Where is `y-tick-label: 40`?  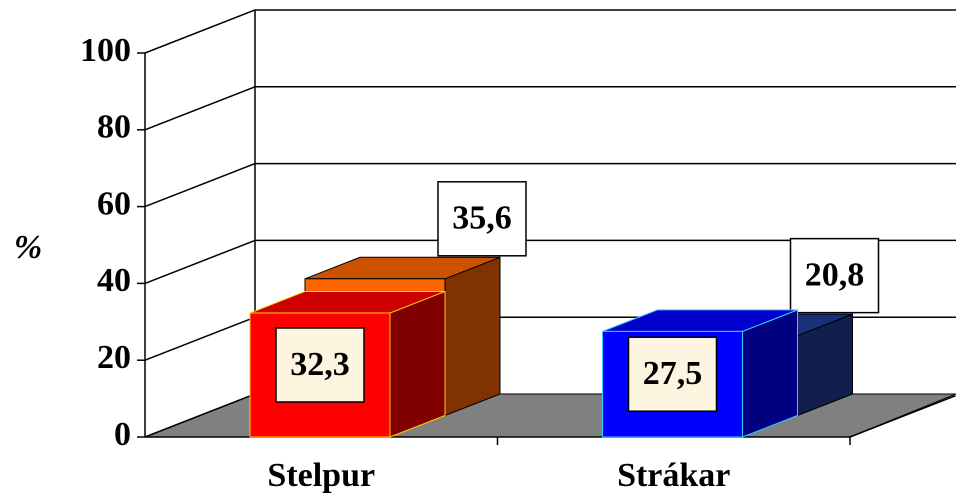 y-tick-label: 40 is located at coordinates (114, 280).